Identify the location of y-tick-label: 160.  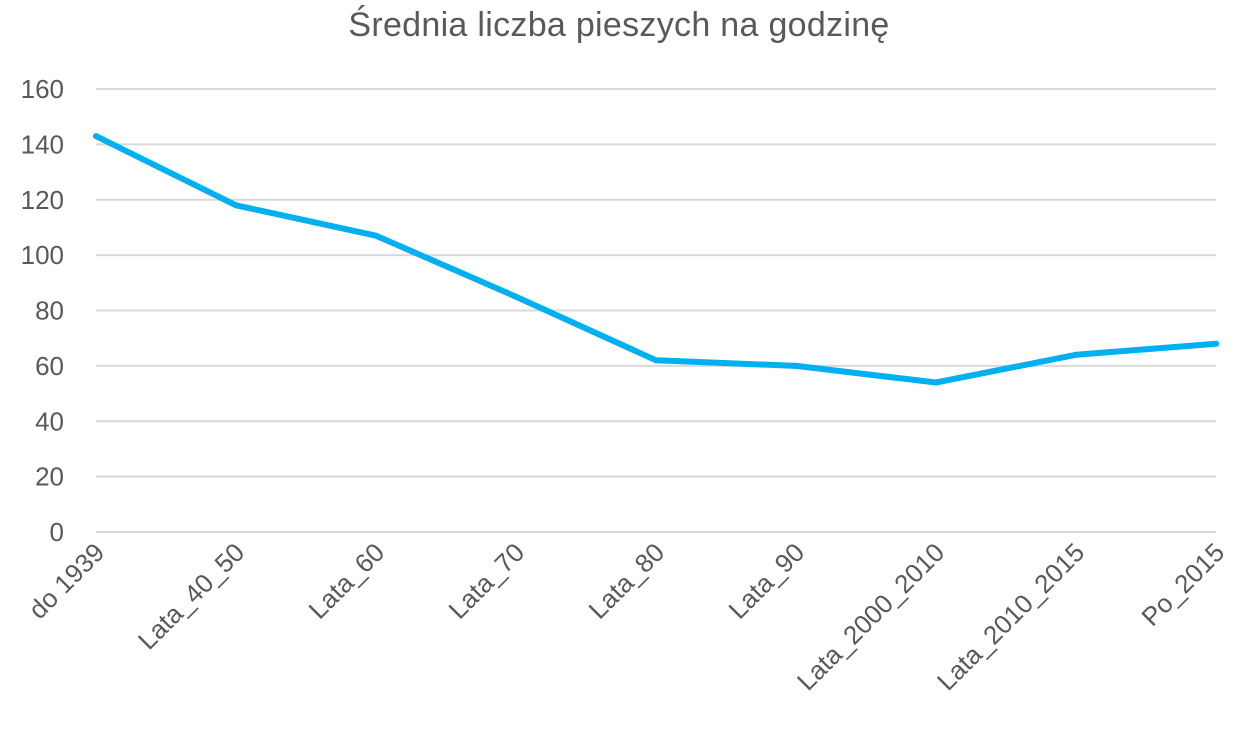
(42, 89).